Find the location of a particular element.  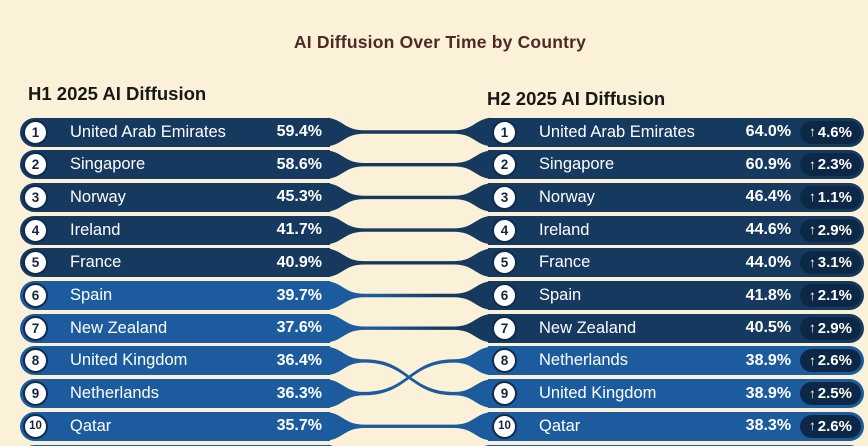

ranking-row-right: 8 Netherlands 38.9% ↑ 2.6% is located at coordinates (676, 361).